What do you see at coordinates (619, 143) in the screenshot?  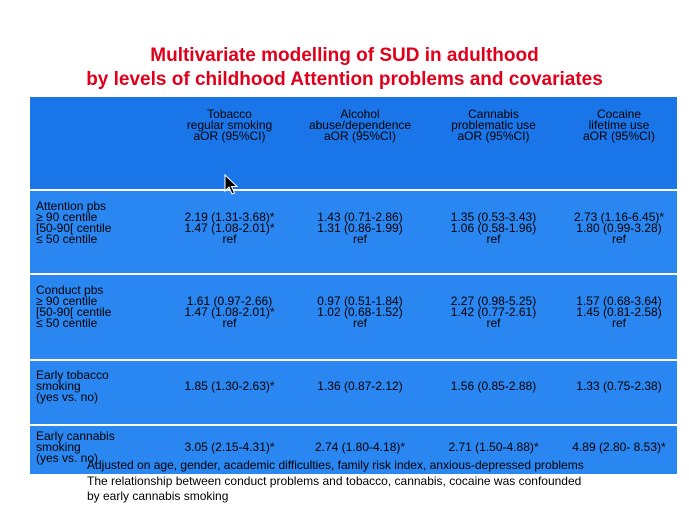 I see `header-cocaine: Cocaine lifetime use aOR (95%CI)` at bounding box center [619, 143].